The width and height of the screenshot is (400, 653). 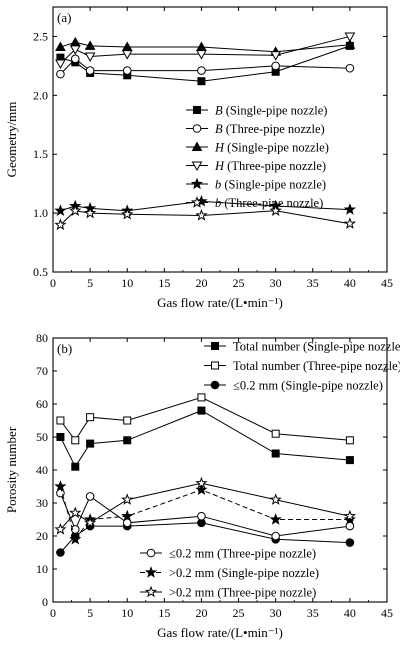 I want to click on x-tick-label: 25, so click(x=239, y=283).